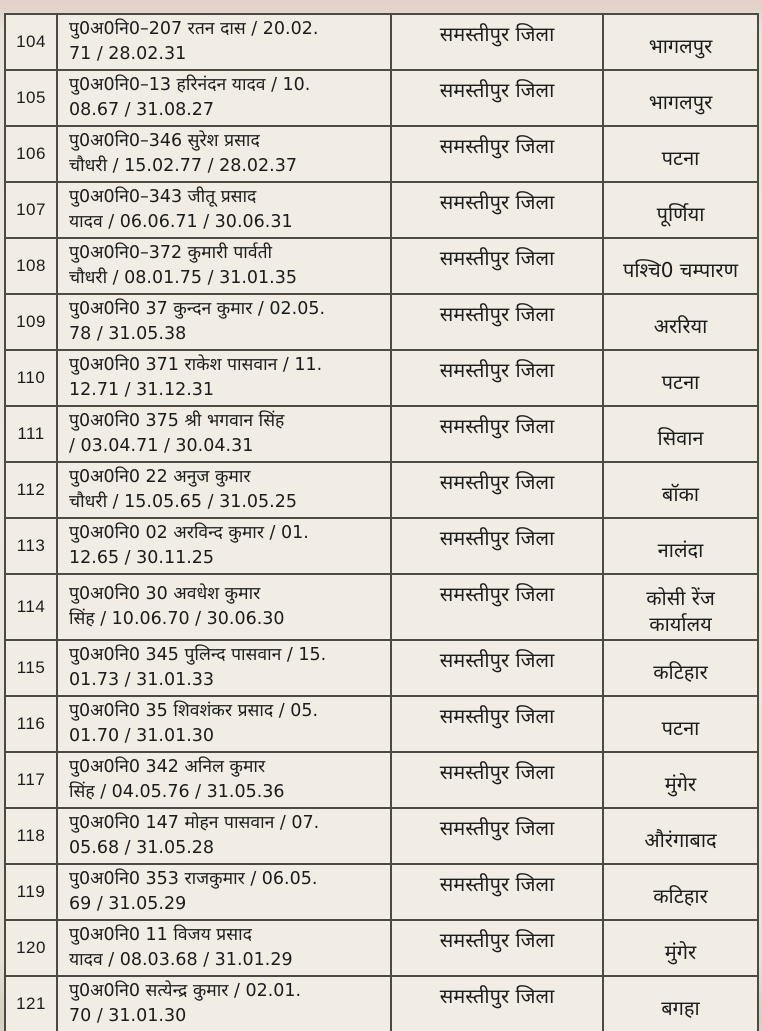 This screenshot has height=1031, width=762. Describe the element at coordinates (680, 434) in the screenshot. I see `posting-location-cell: सिवान` at that location.